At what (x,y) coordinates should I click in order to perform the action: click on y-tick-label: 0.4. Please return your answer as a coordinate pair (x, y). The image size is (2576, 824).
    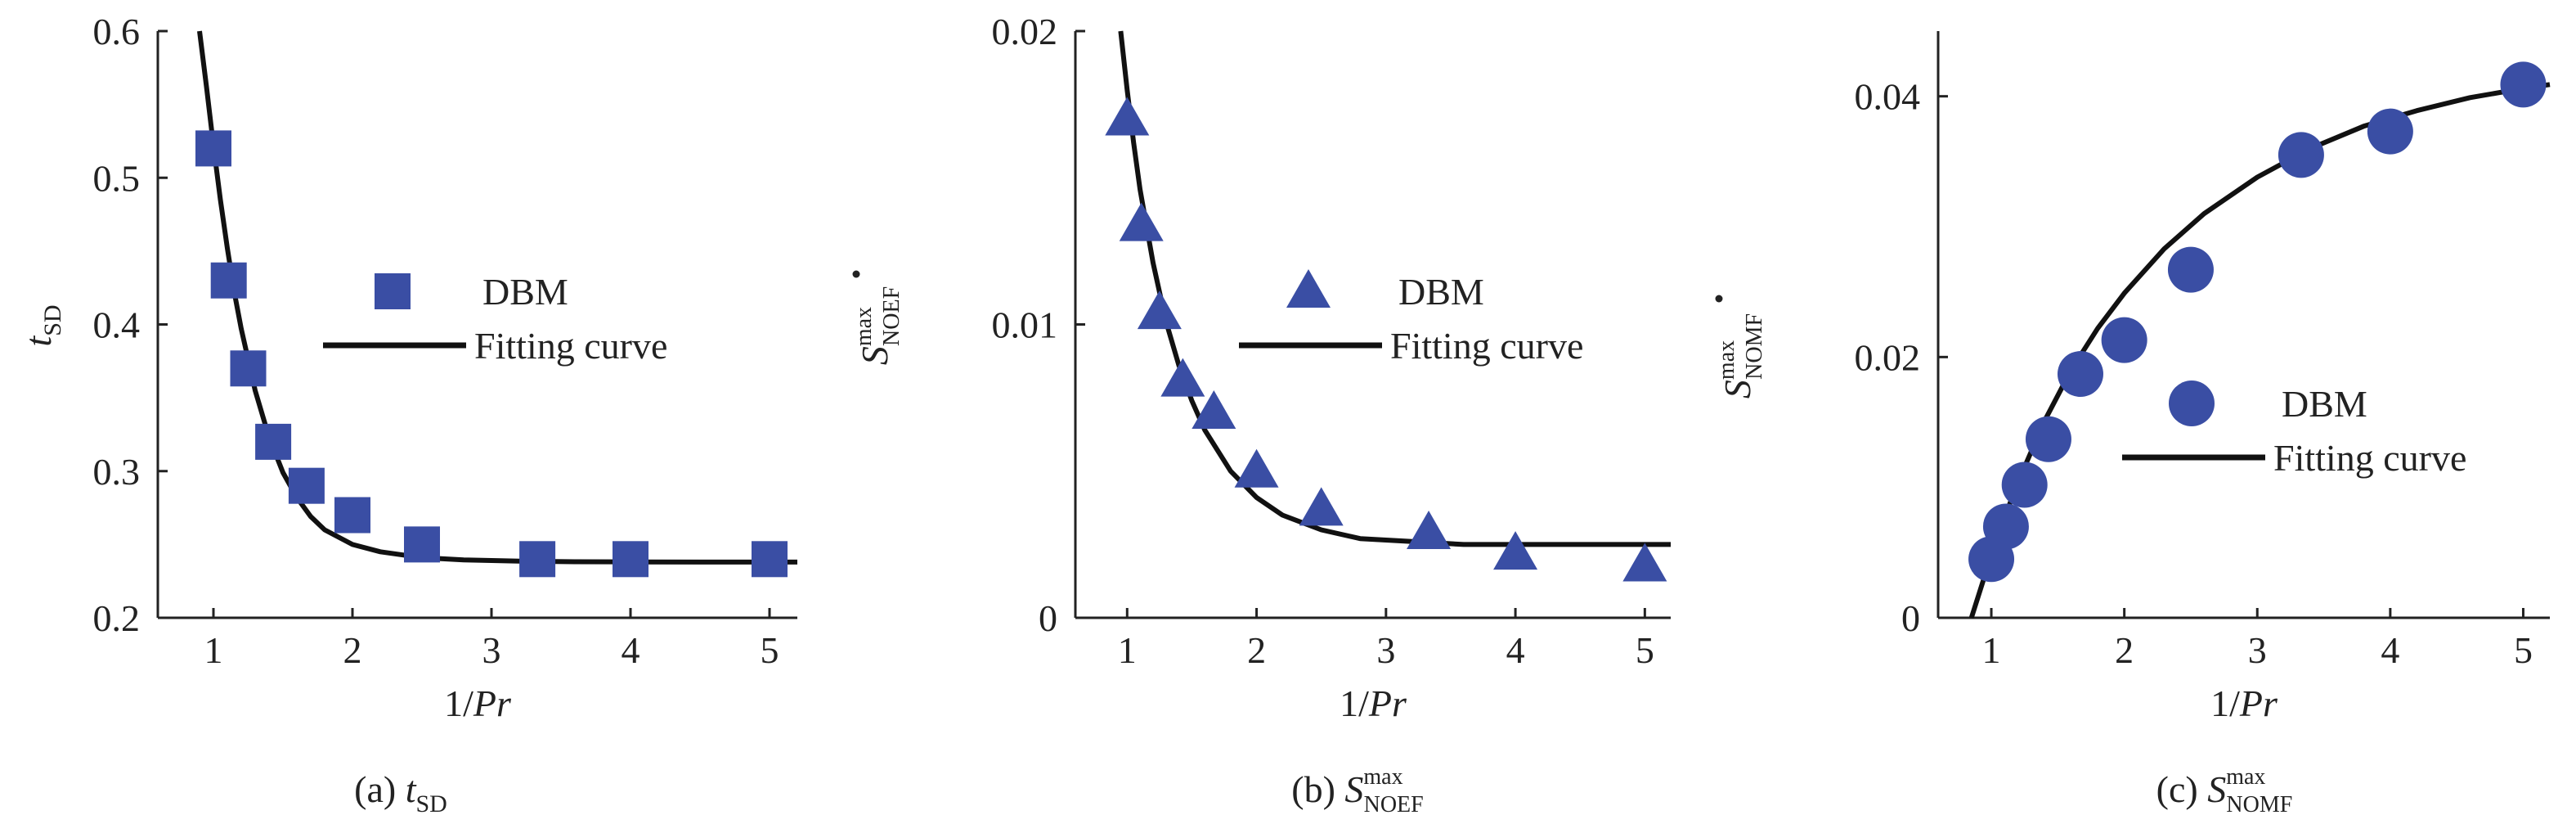
    Looking at the image, I should click on (117, 325).